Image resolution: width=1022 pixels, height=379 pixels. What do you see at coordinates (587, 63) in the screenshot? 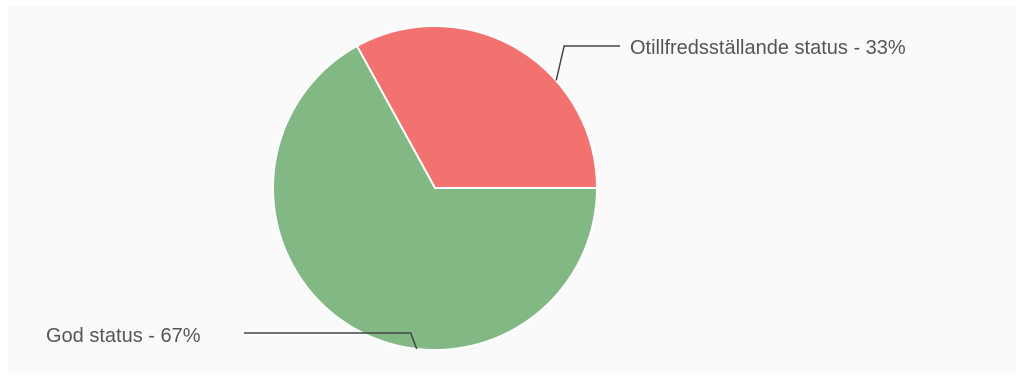
I see `leader-line-otillfredsstallande` at bounding box center [587, 63].